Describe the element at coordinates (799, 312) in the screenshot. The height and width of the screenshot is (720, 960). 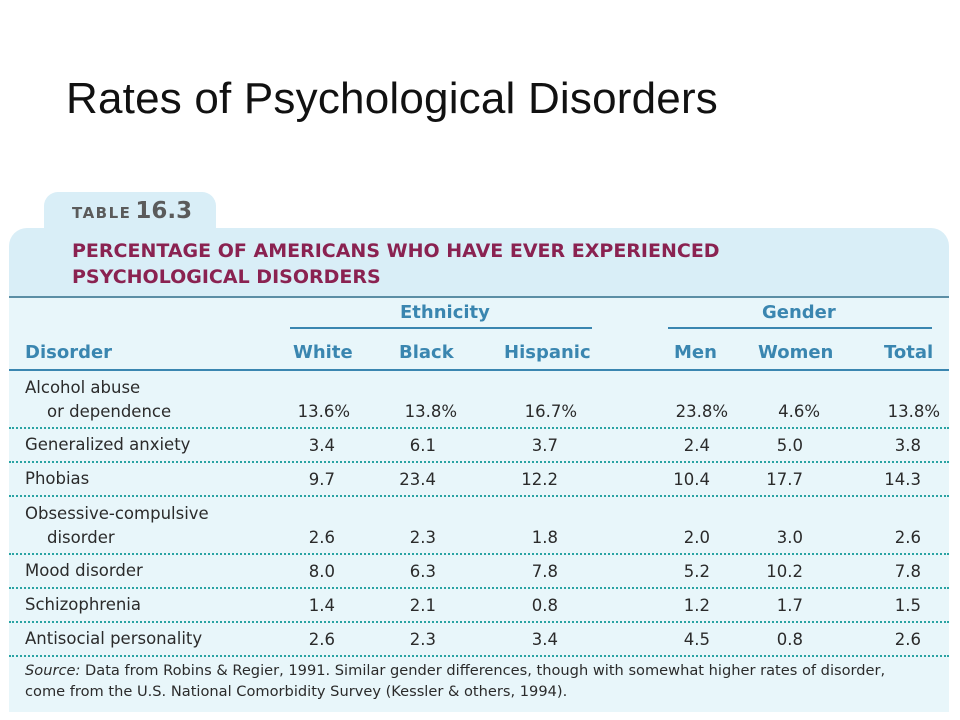
I see `group-header-gender: Gender` at that location.